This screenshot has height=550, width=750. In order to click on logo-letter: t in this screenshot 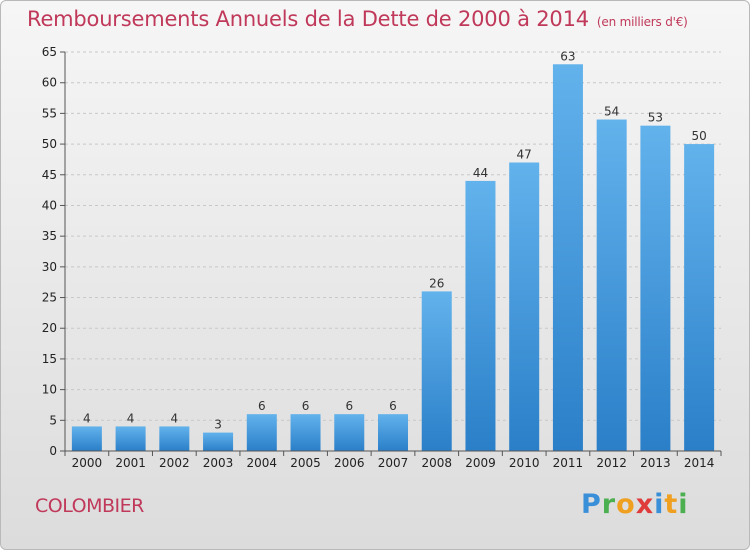, I will do `click(671, 504)`.